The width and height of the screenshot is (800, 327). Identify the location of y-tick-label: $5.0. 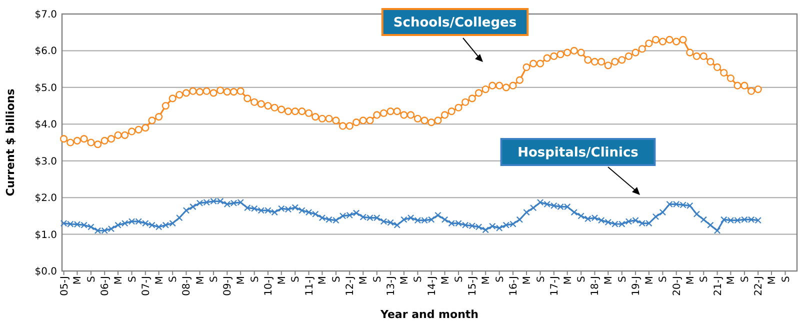
(45, 88).